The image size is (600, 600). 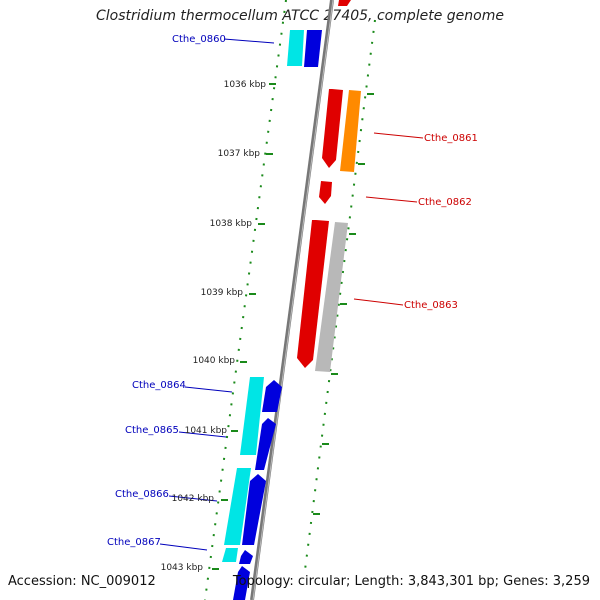 I want to click on scale-label-1043: 1043 kbp, so click(x=182, y=568).